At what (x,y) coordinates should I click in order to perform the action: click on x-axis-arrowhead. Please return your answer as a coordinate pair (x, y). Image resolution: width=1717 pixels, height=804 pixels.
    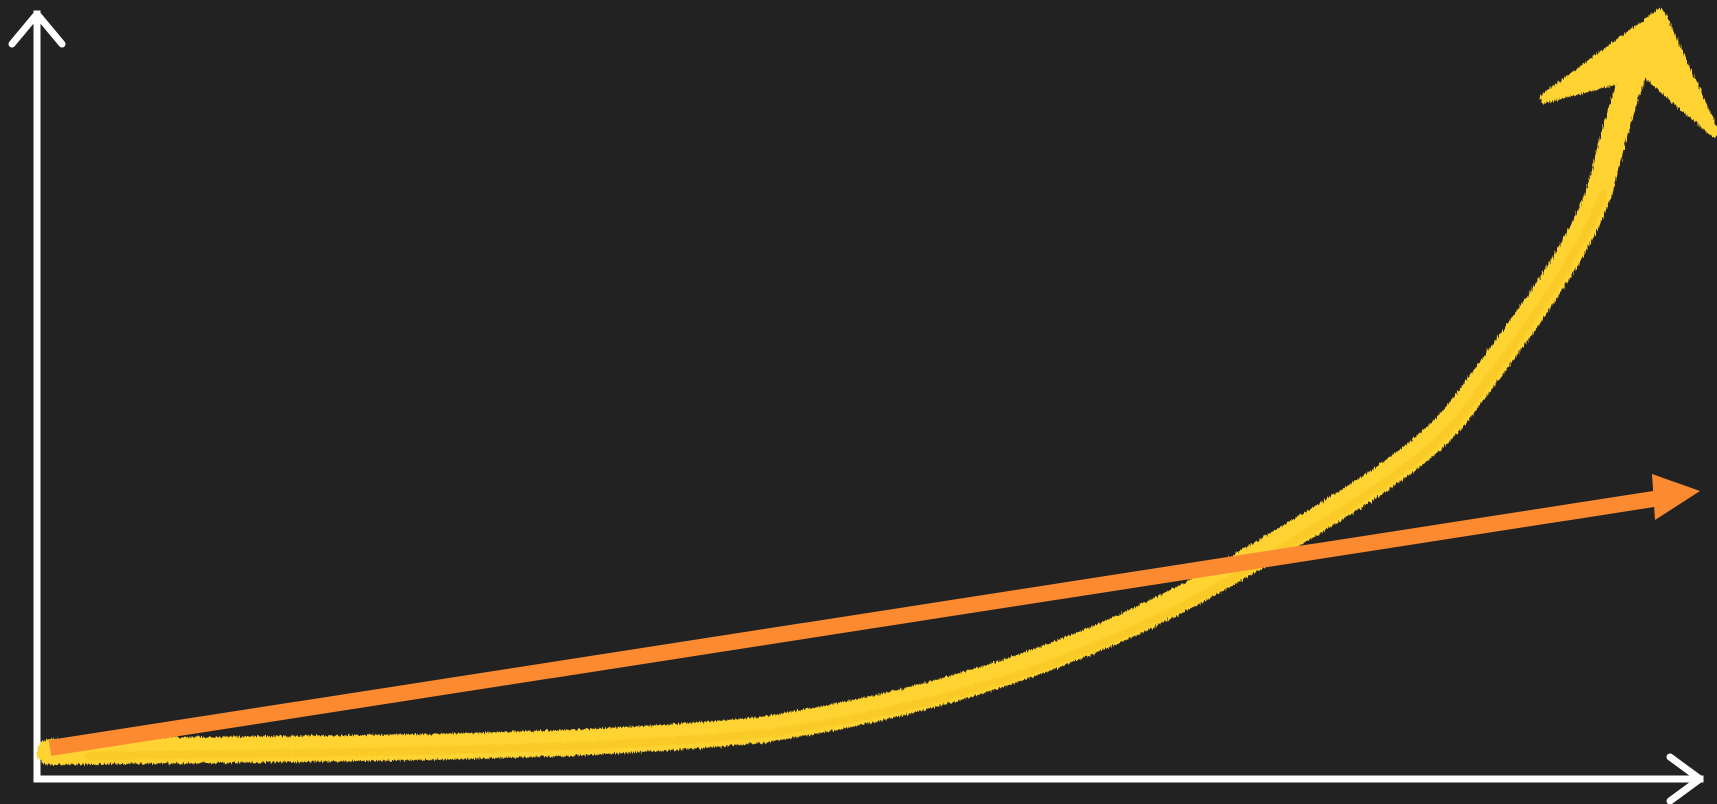
    Looking at the image, I should click on (1685, 778).